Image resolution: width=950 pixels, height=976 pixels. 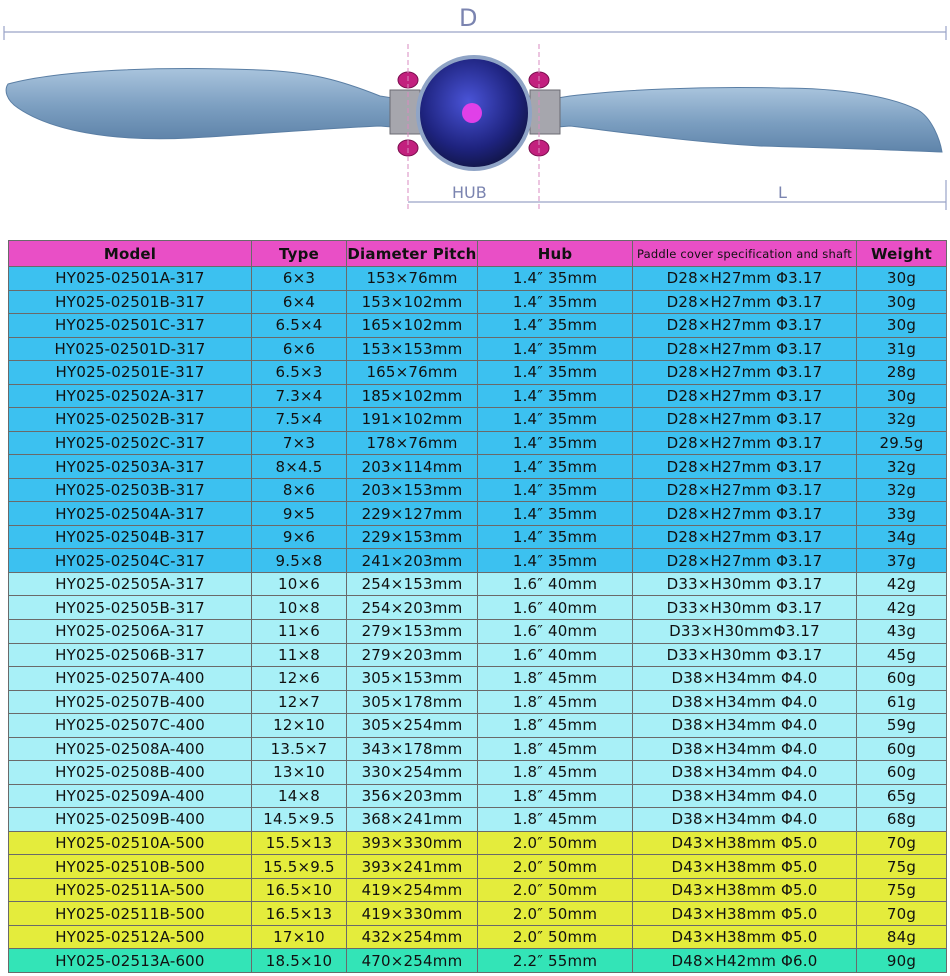 What do you see at coordinates (299, 419) in the screenshot?
I see `cell-type: 7.5×4` at bounding box center [299, 419].